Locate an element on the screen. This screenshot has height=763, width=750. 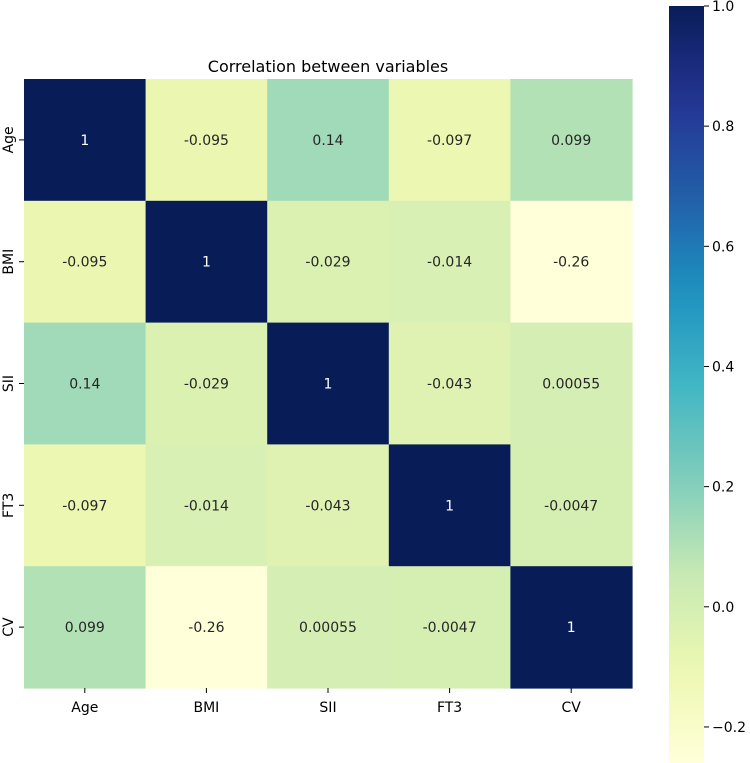
x-tick-label: SII is located at coordinates (327, 708).